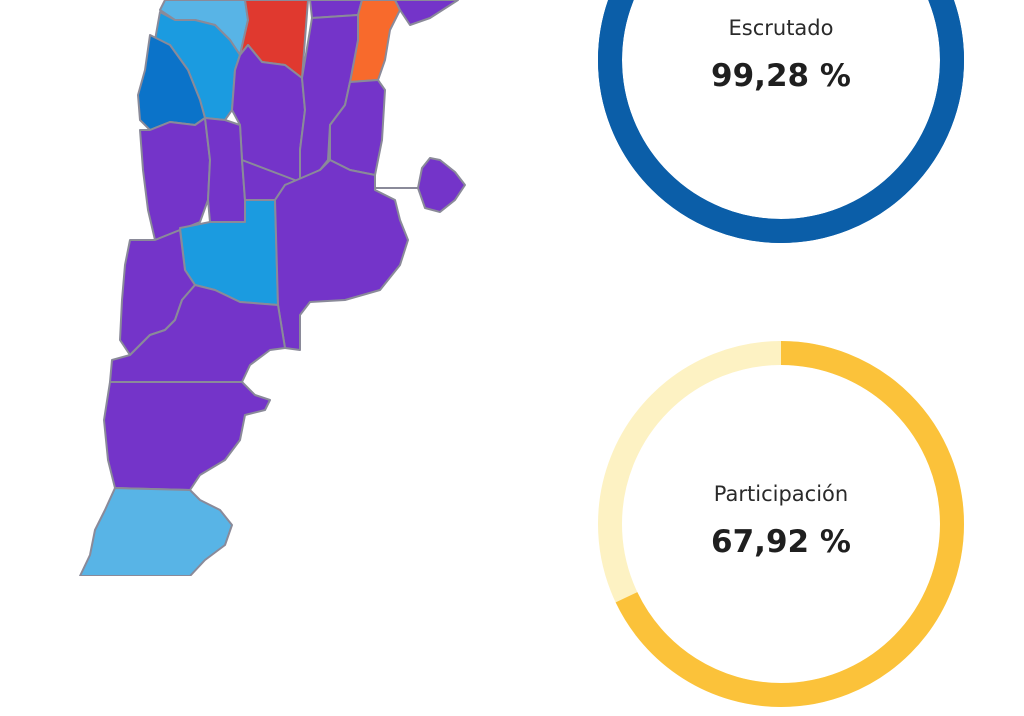 The image size is (1024, 716). Describe the element at coordinates (156, 531) in the screenshot. I see `province-santa-cruz` at that location.